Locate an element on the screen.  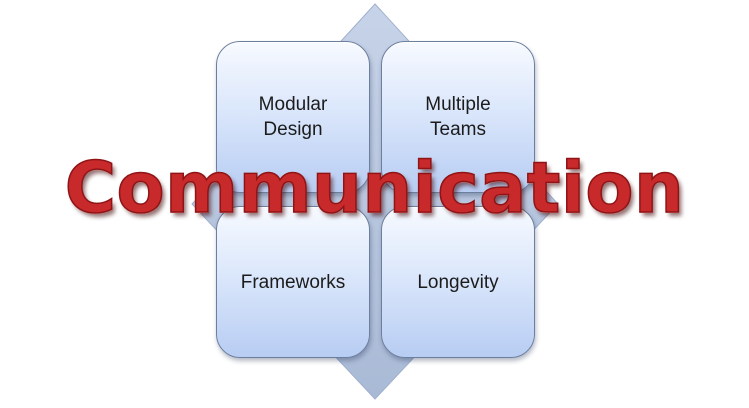
box-multiple-teams-line1: Multiple is located at coordinates (458, 104).